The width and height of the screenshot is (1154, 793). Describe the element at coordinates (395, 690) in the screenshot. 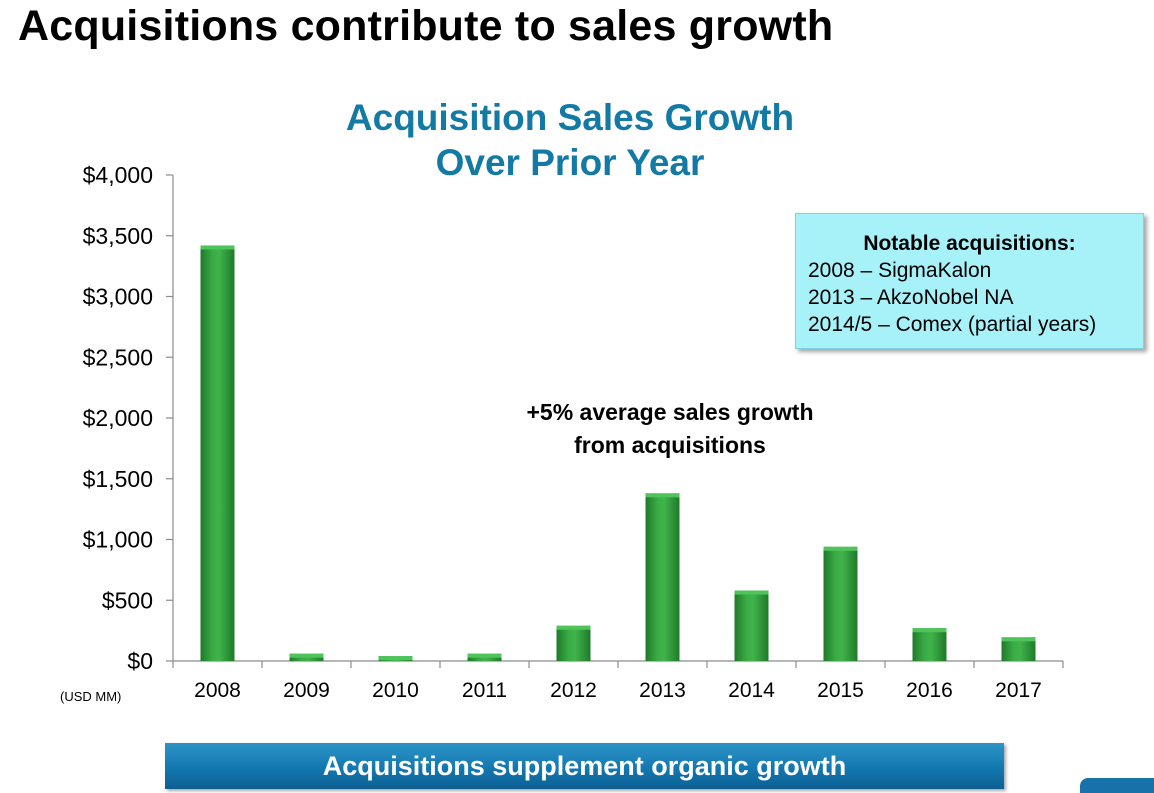

I see `x-tick-label: 2010` at that location.